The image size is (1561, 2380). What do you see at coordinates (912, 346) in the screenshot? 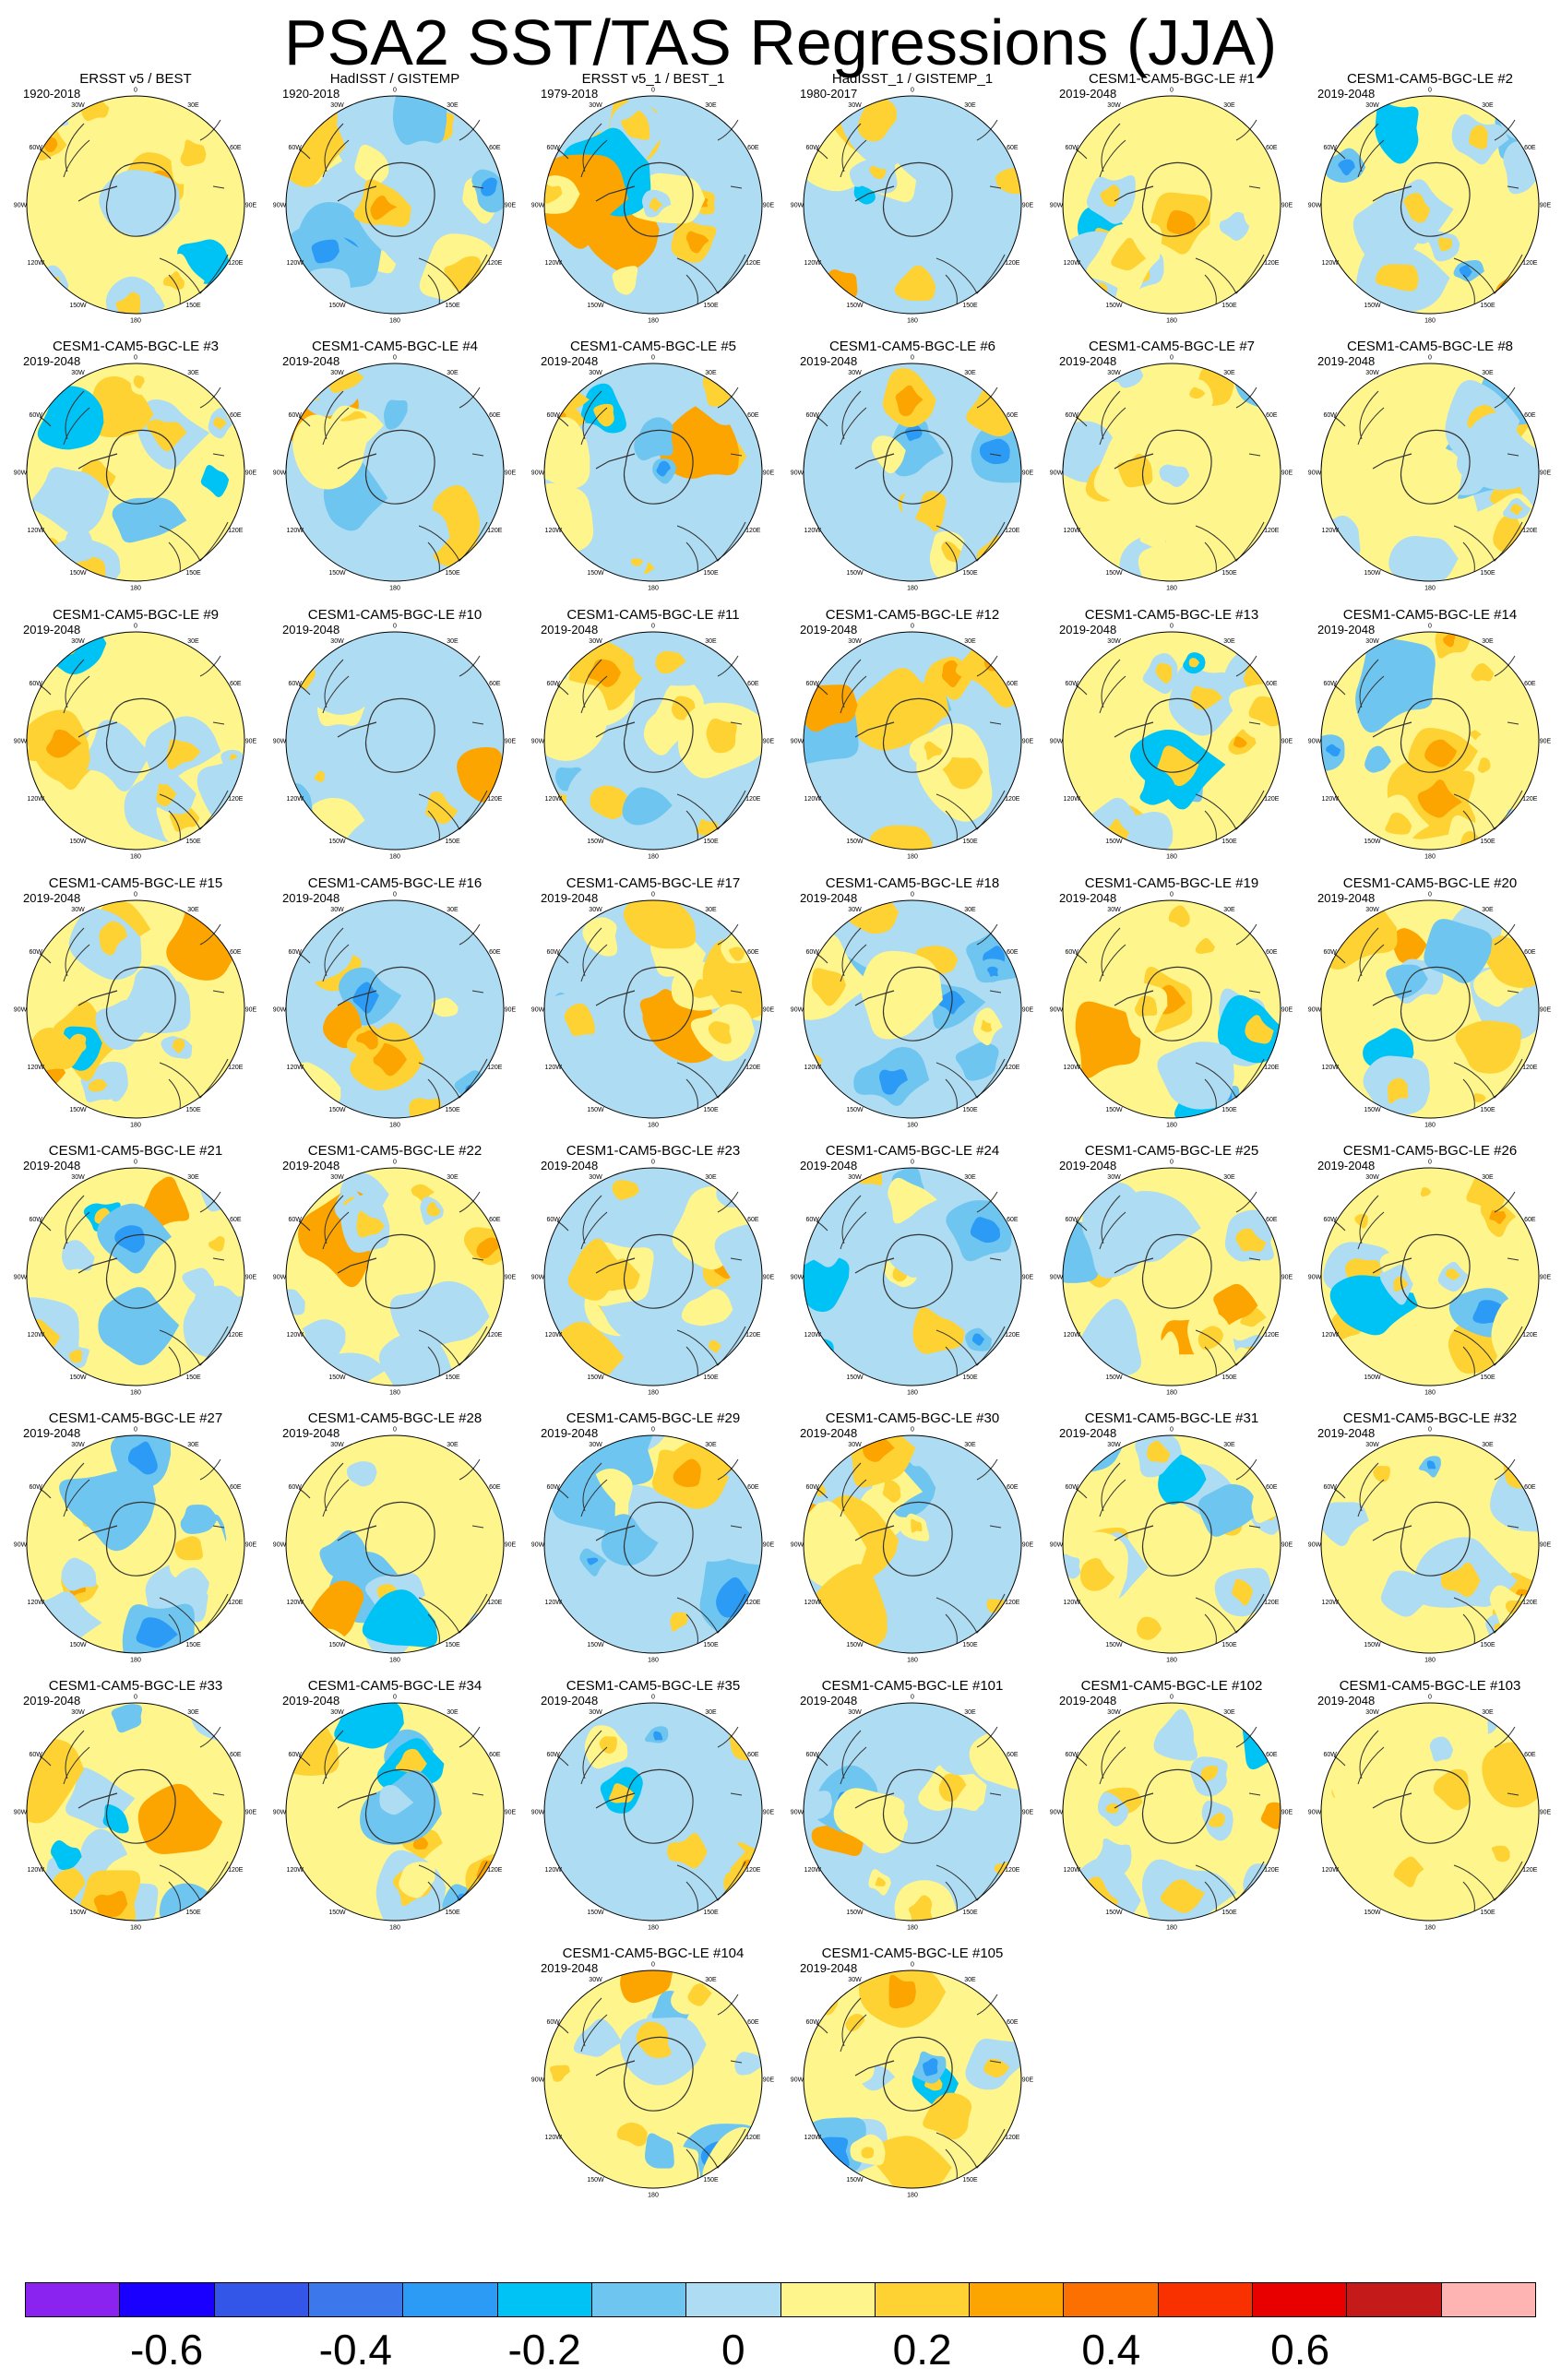
I see `panel-title: CESM1-CAM5-BGC-LE #6` at bounding box center [912, 346].